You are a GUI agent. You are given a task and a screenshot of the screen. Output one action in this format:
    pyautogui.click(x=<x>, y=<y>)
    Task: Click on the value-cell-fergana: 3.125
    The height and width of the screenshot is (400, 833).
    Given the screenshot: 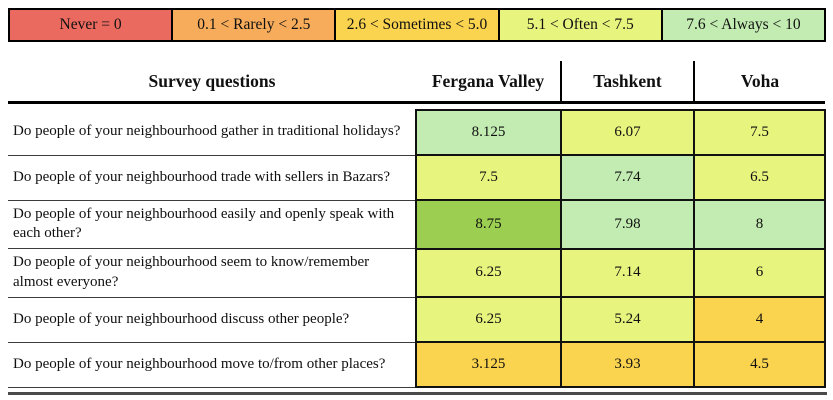 What is the action you would take?
    pyautogui.click(x=488, y=365)
    